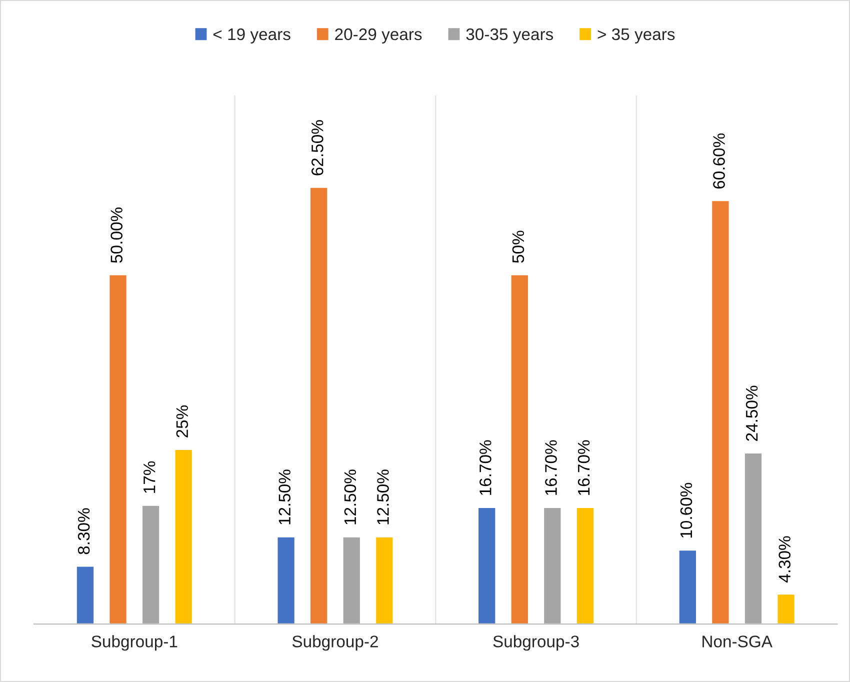 This screenshot has width=850, height=682. I want to click on data-label: 60.60%, so click(719, 161).